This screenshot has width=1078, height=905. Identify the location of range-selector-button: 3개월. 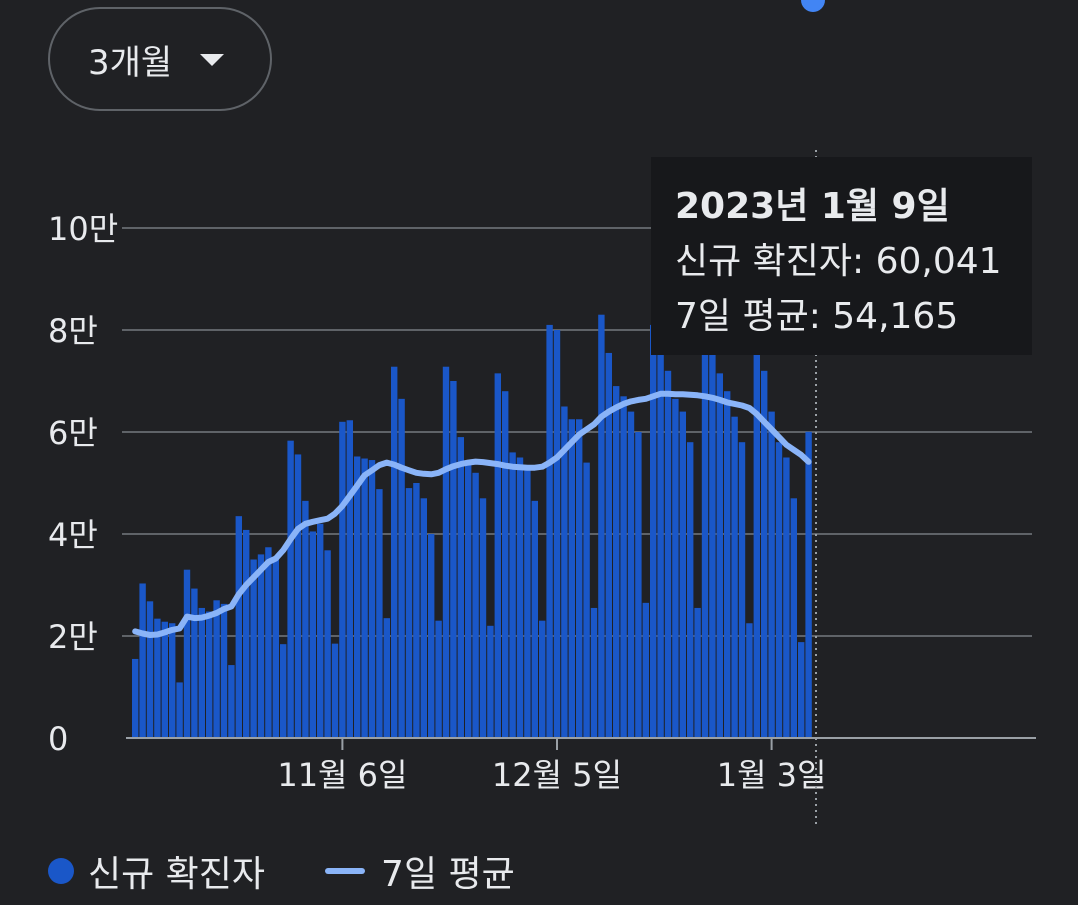
(160, 59).